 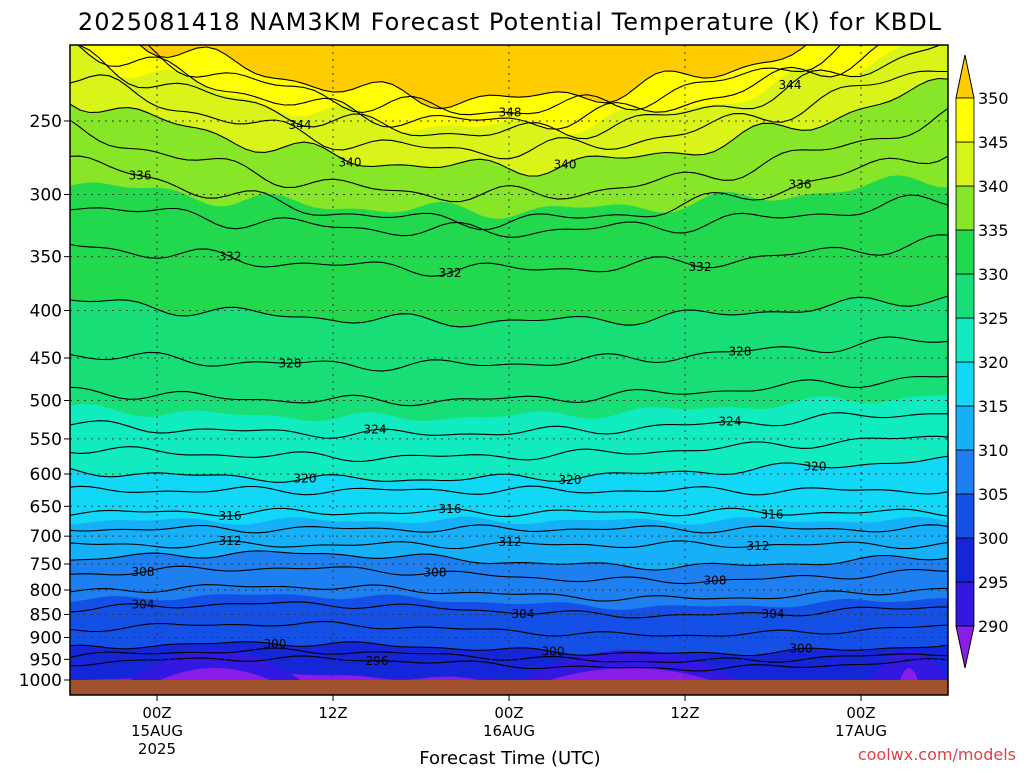 What do you see at coordinates (157, 731) in the screenshot?
I see `x-tick-label: 15AUG` at bounding box center [157, 731].